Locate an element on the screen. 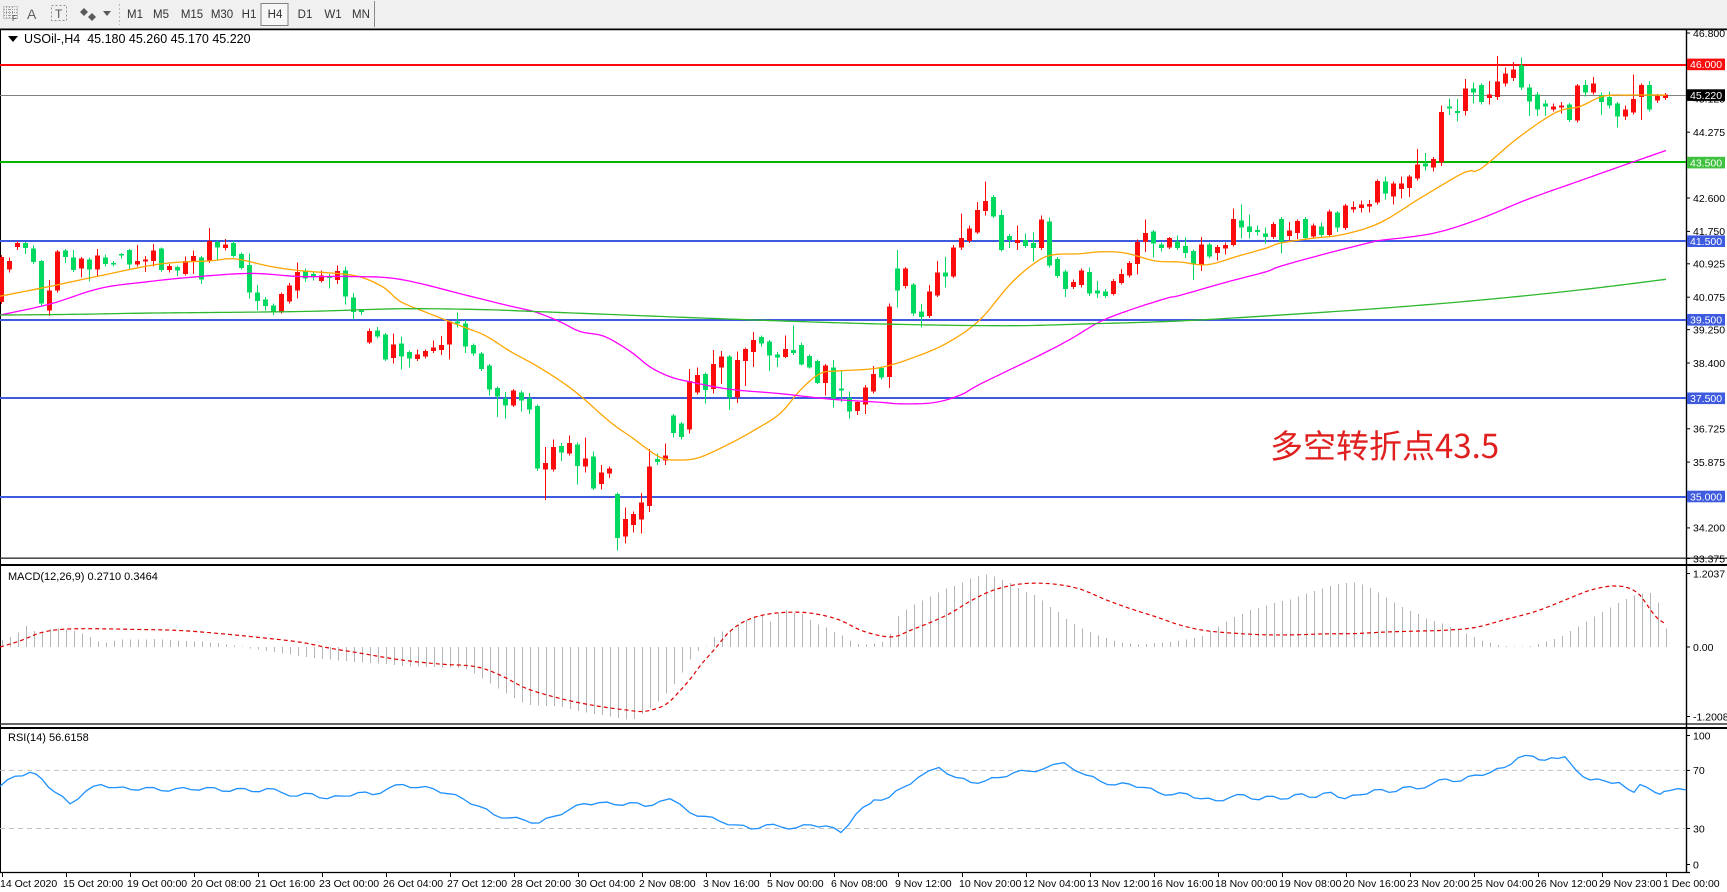 This screenshot has width=1727, height=892. svg-text: M1 is located at coordinates (135, 15).